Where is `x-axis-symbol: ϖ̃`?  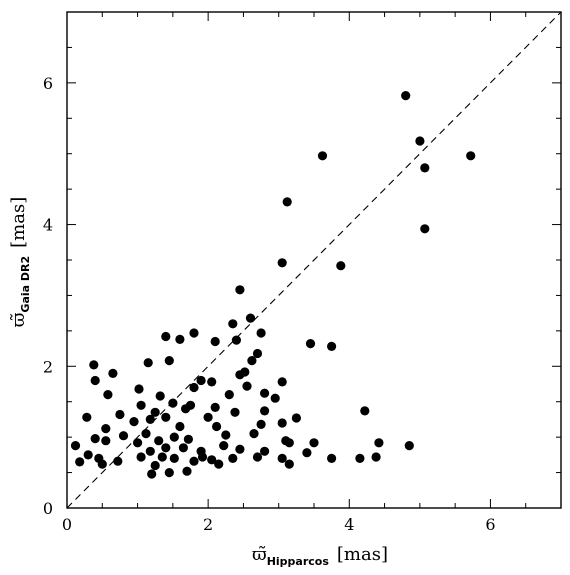 x-axis-symbol: ϖ̃ is located at coordinates (259, 554).